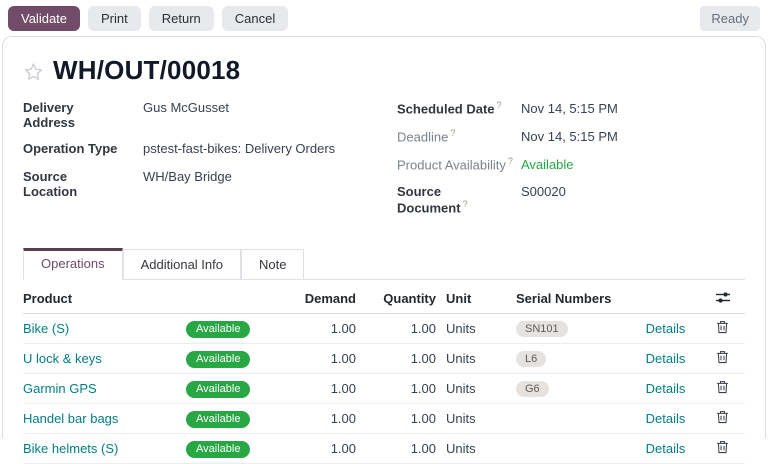 This screenshot has width=768, height=464. I want to click on field-label: Scheduled Date?, so click(455, 108).